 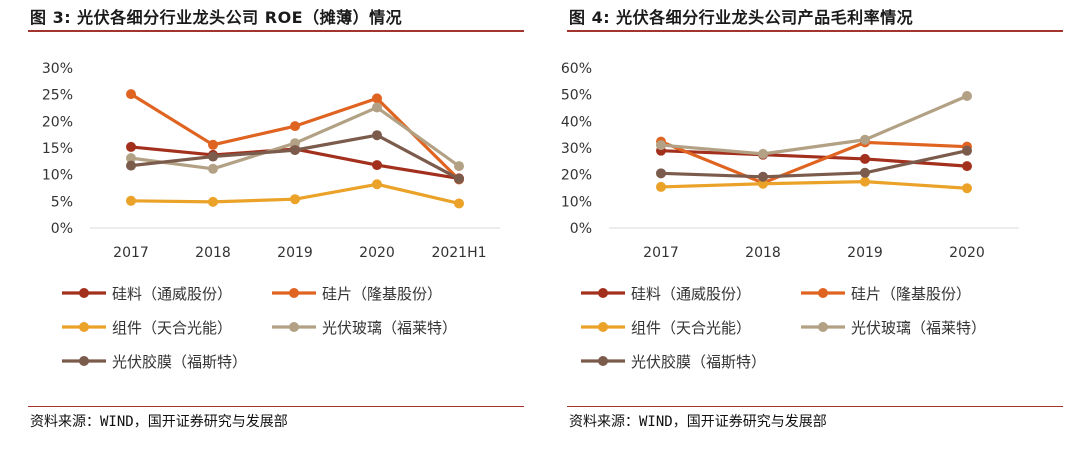 What do you see at coordinates (576, 122) in the screenshot?
I see `y-tick-label: 40%` at bounding box center [576, 122].